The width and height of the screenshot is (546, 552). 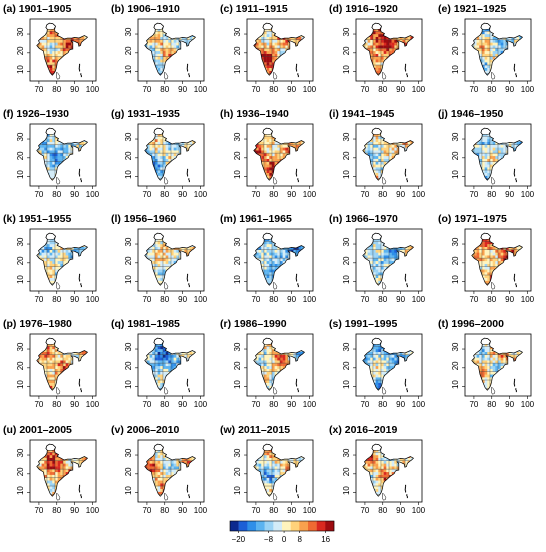 What do you see at coordinates (56, 194) in the screenshot?
I see `x-tick-label: 80` at bounding box center [56, 194].